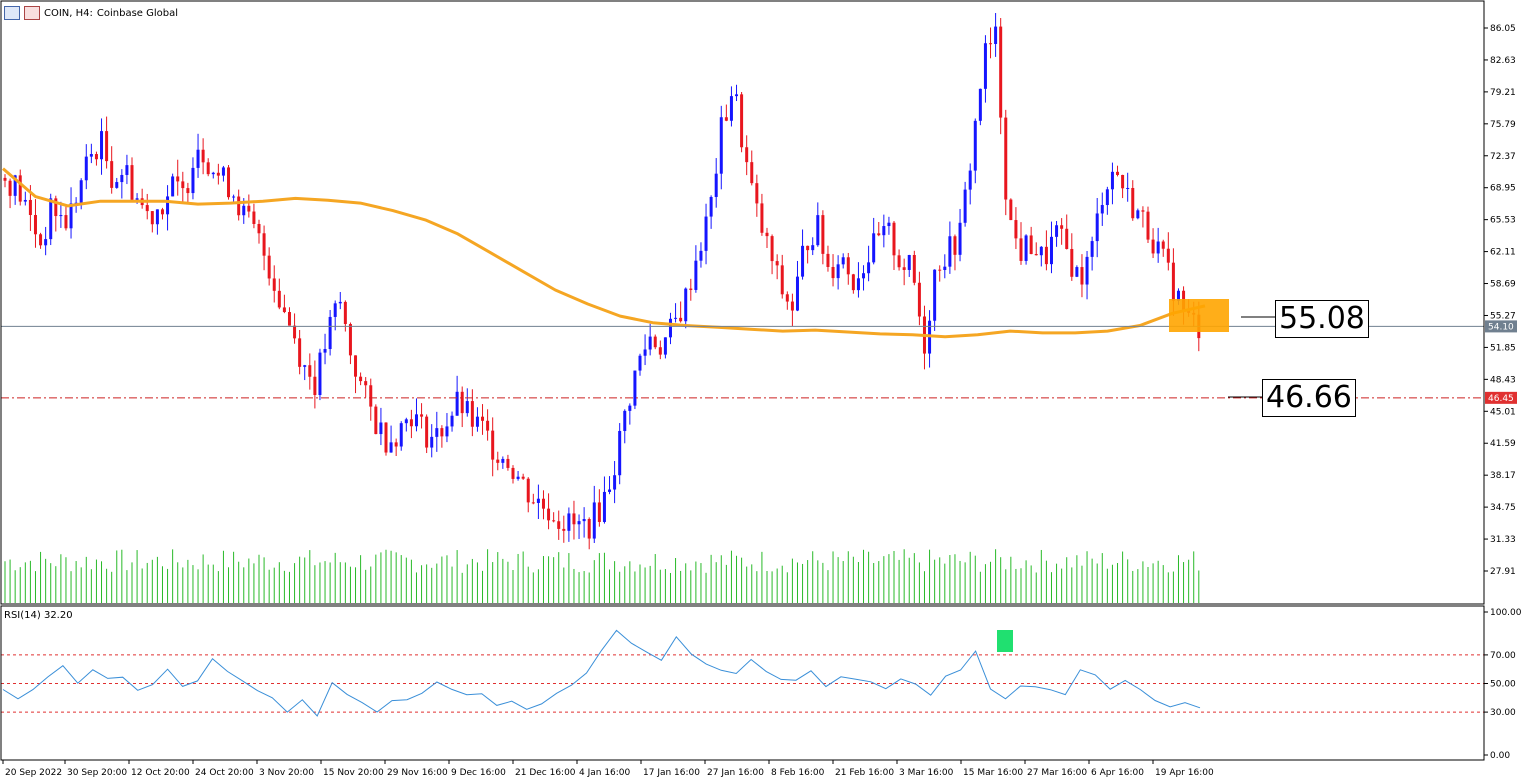 This screenshot has width=1529, height=782. What do you see at coordinates (353, 773) in the screenshot?
I see `x-tick-label: 15 Nov 20:00` at bounding box center [353, 773].